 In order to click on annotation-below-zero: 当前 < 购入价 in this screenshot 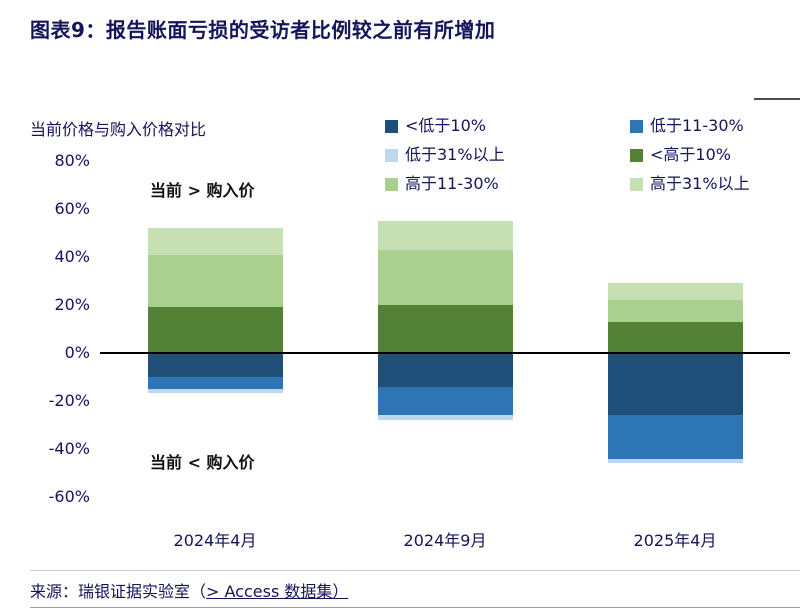, I will do `click(202, 462)`.